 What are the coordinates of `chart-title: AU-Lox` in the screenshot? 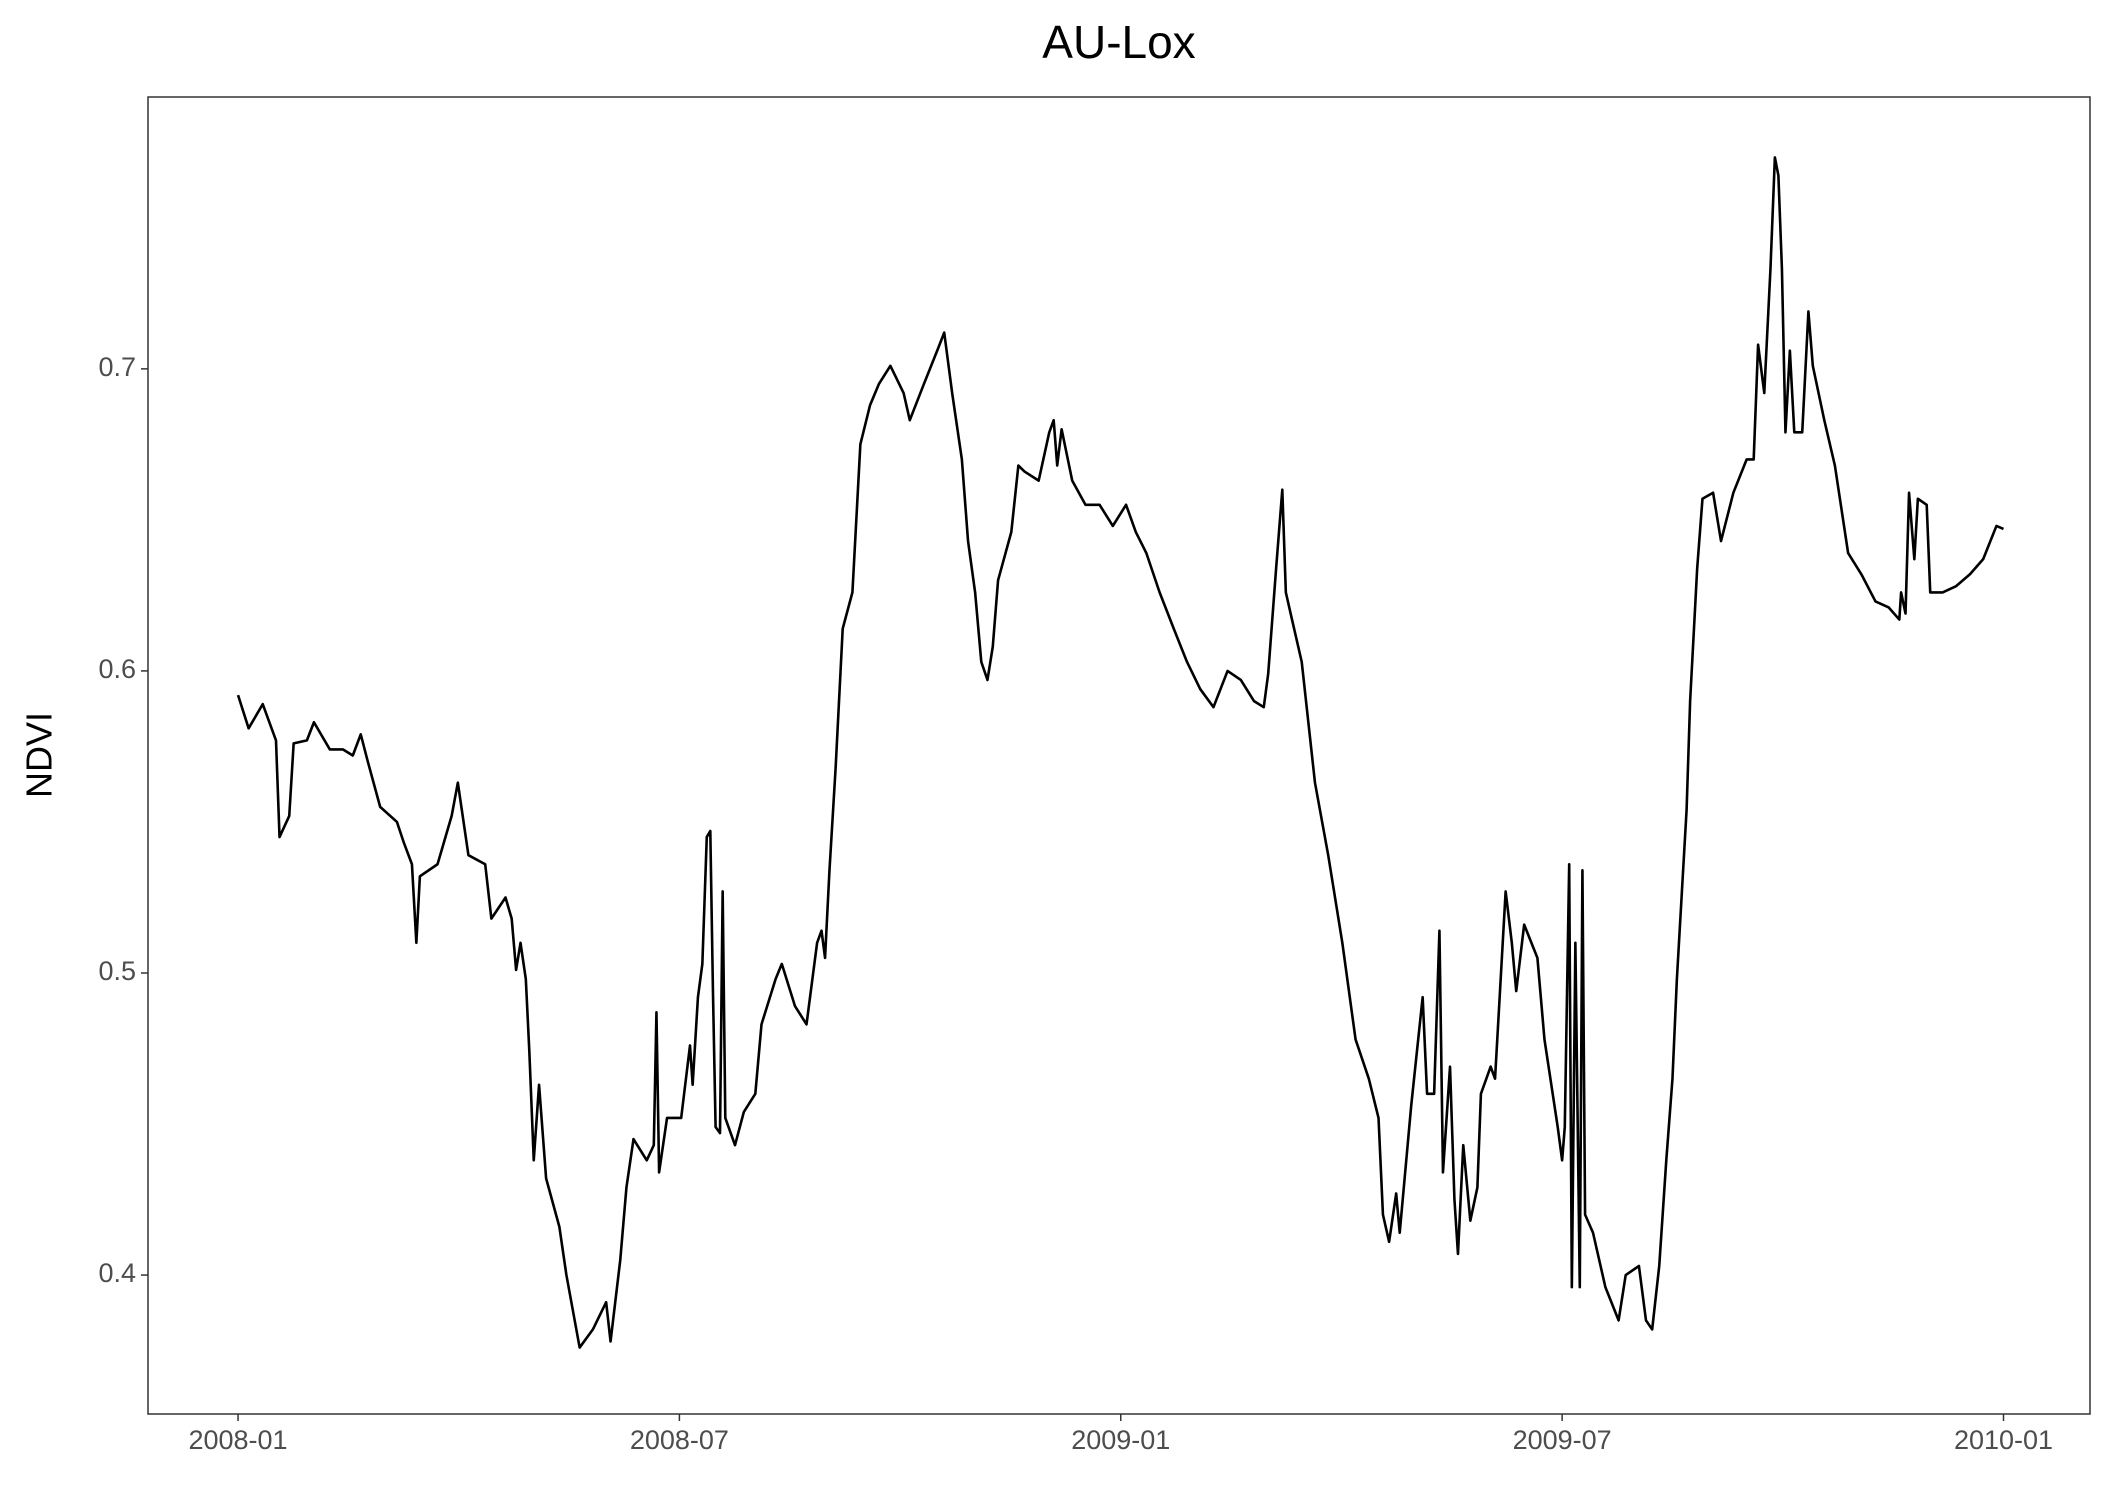 It's located at (1118, 42).